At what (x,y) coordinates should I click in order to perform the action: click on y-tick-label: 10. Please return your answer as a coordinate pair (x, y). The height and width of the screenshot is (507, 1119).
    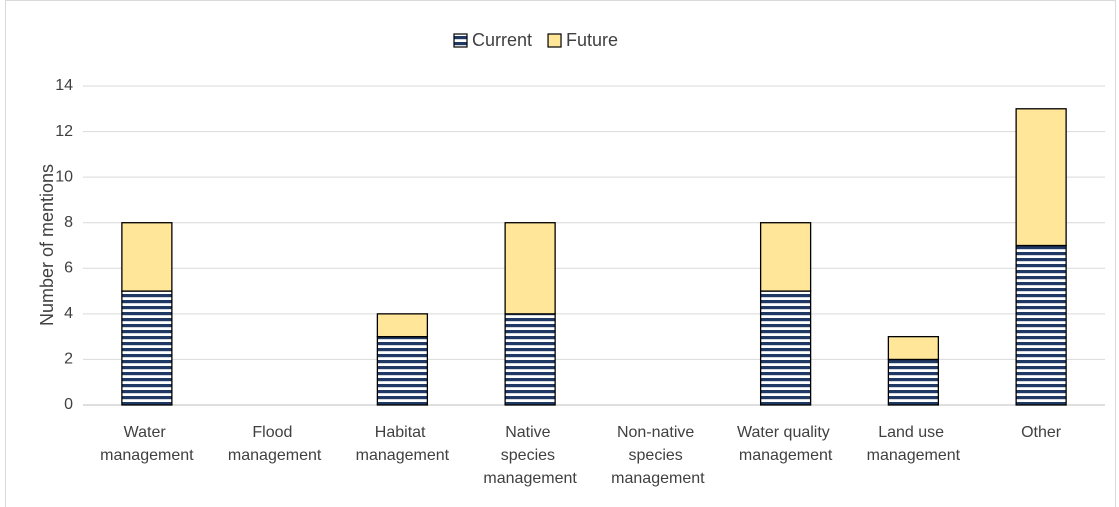
    Looking at the image, I should click on (64, 176).